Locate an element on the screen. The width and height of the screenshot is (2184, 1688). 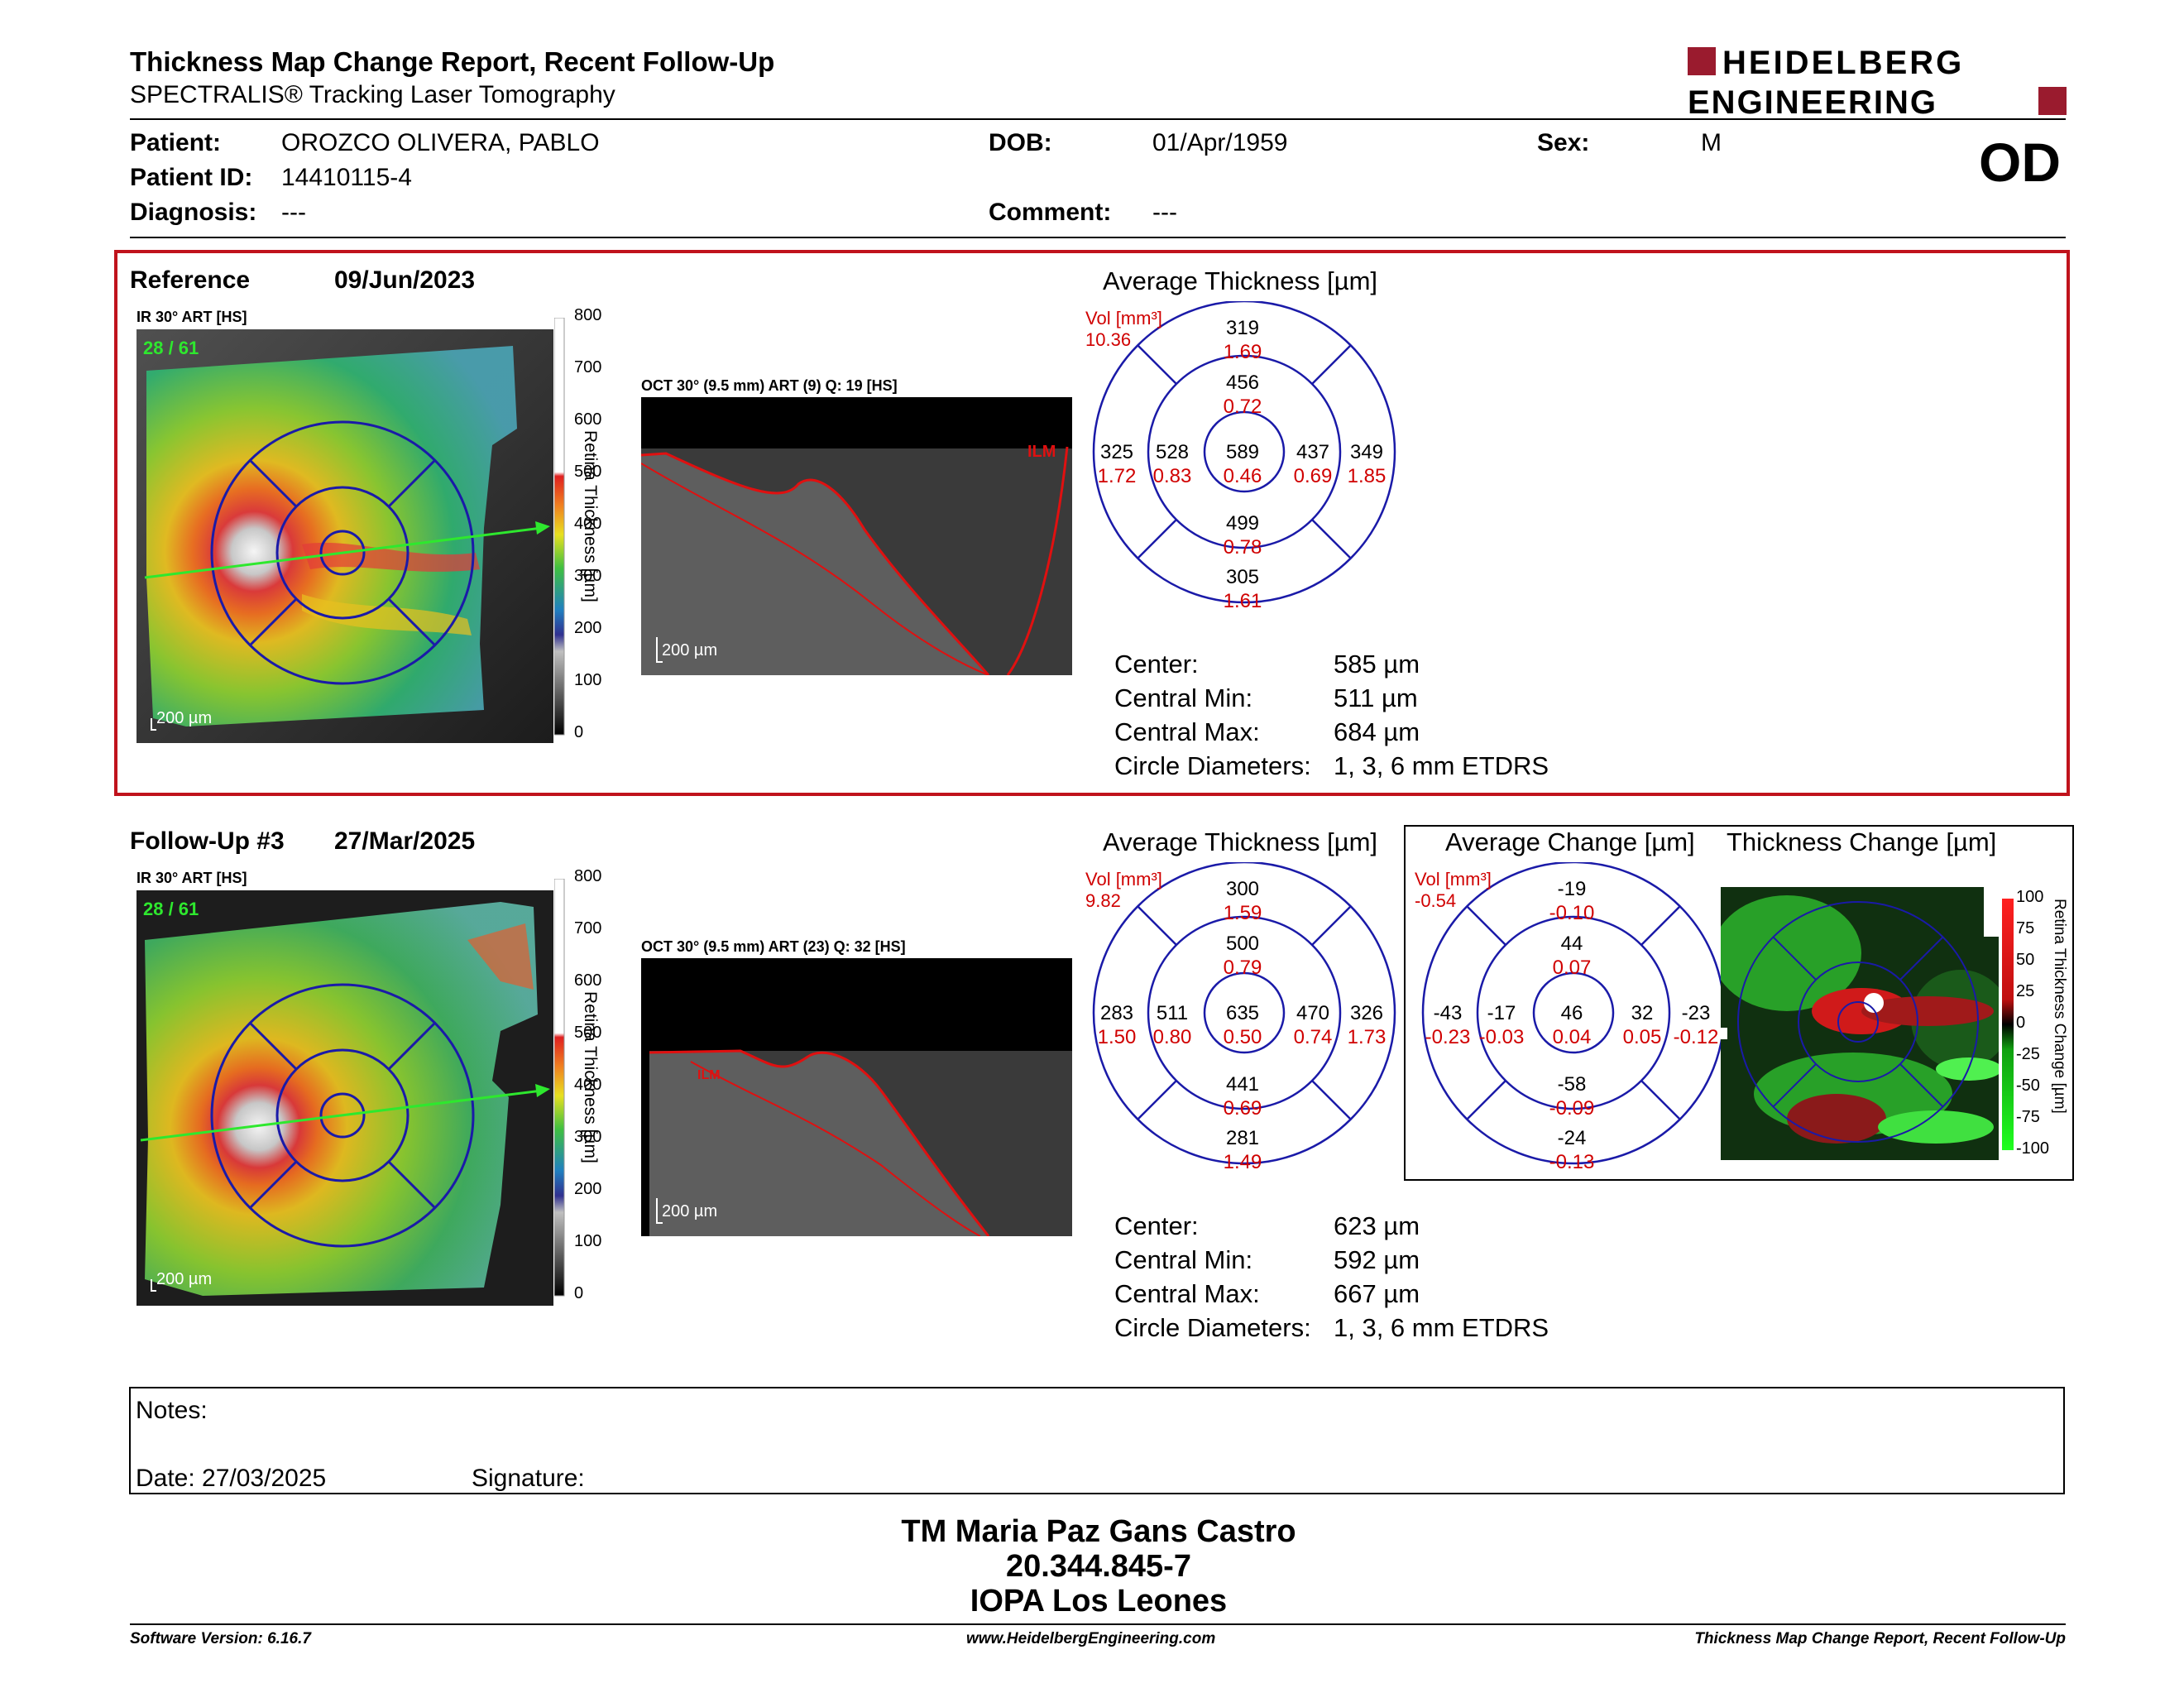
signer-name: TM Maria Paz Gans Castro is located at coordinates (1098, 1531).